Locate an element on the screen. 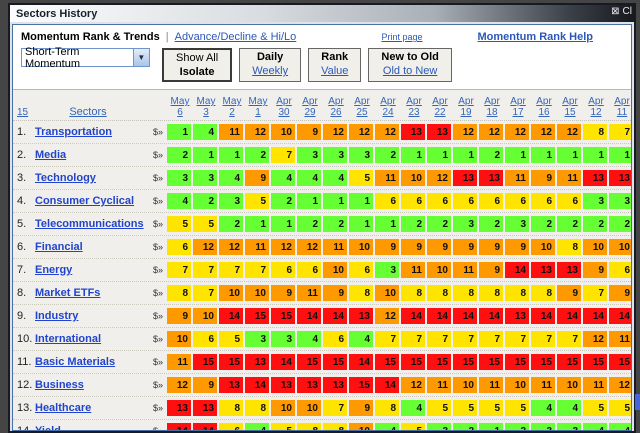  date-day-link: 24 is located at coordinates (388, 112).